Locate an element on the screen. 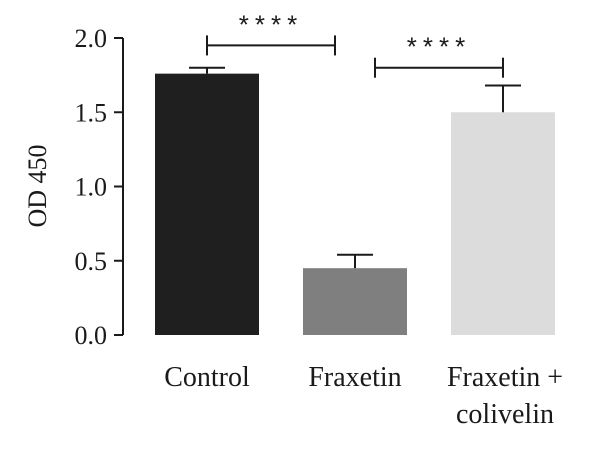 The height and width of the screenshot is (450, 600). significance-label-1: **** is located at coordinates (271, 24).